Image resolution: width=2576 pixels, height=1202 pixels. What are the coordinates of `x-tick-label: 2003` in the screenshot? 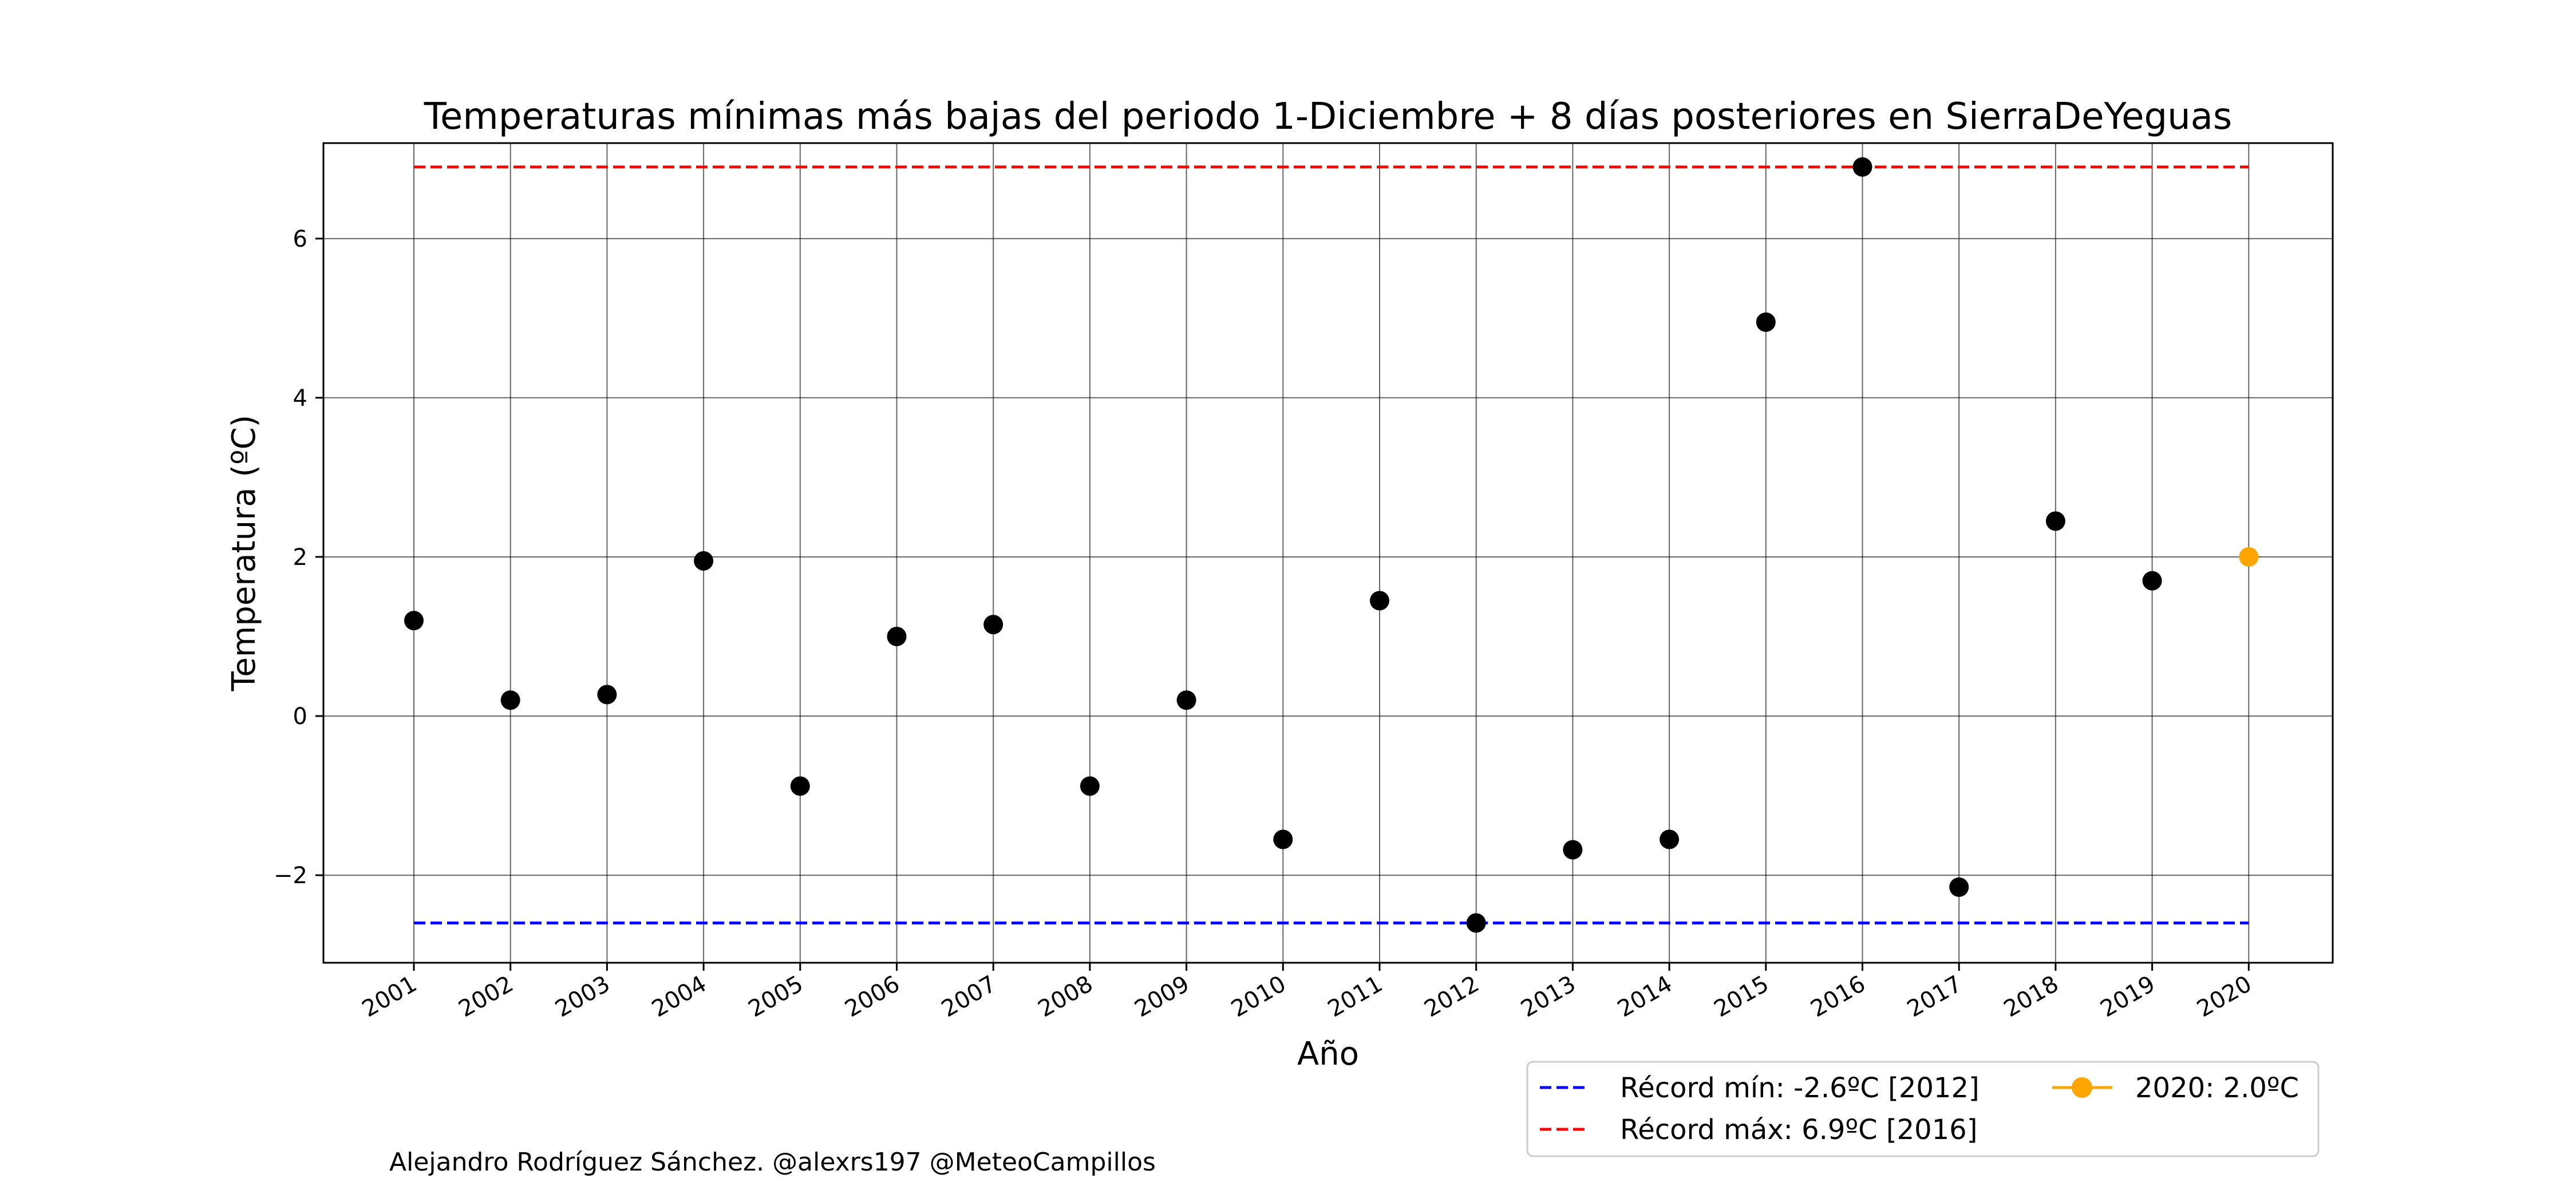 It's located at (582, 997).